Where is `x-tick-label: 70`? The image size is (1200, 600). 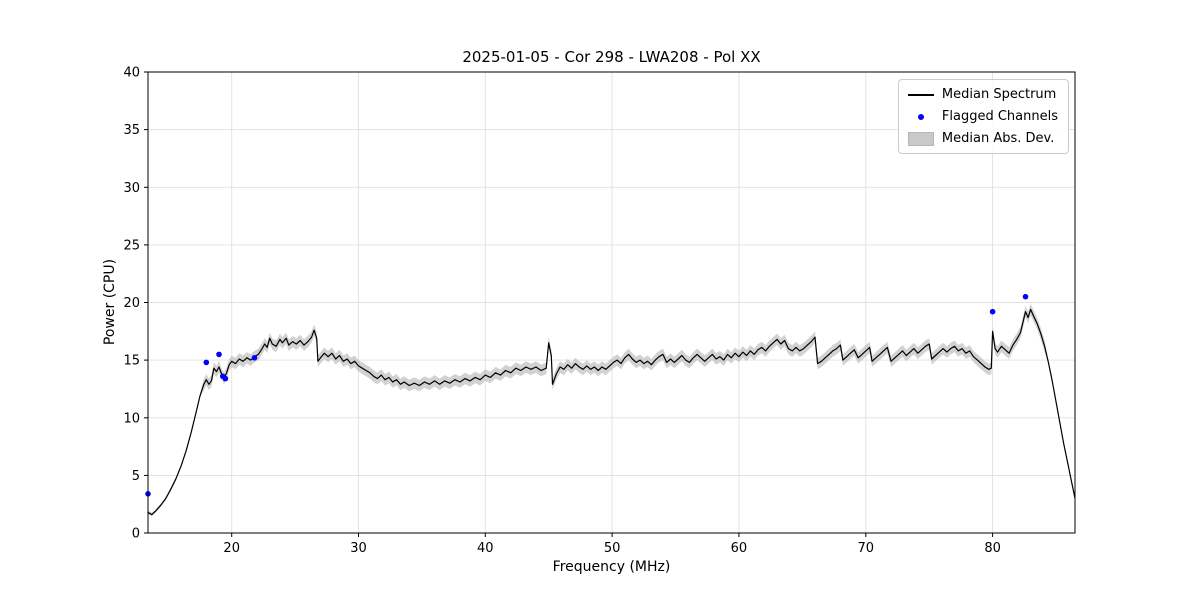 x-tick-label: 70 is located at coordinates (866, 548).